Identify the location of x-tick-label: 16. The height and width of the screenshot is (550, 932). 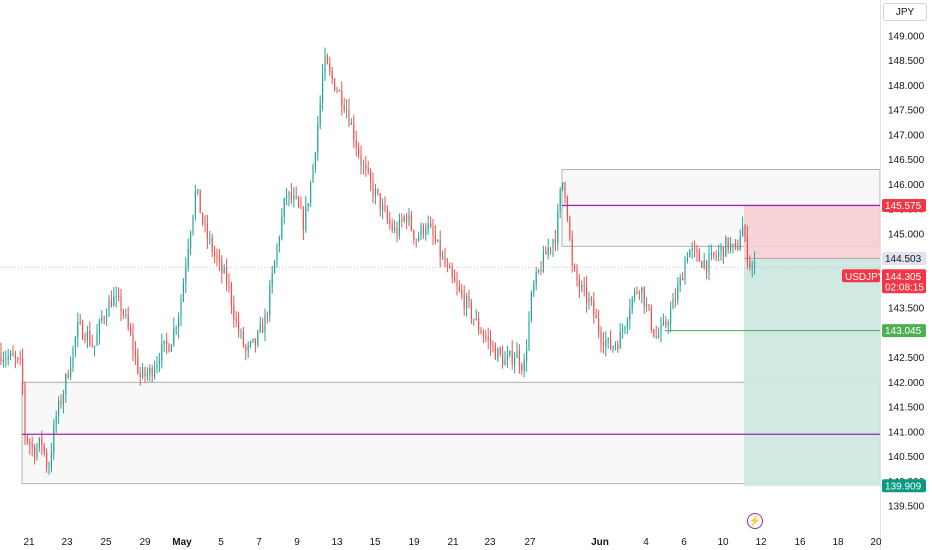
(800, 542).